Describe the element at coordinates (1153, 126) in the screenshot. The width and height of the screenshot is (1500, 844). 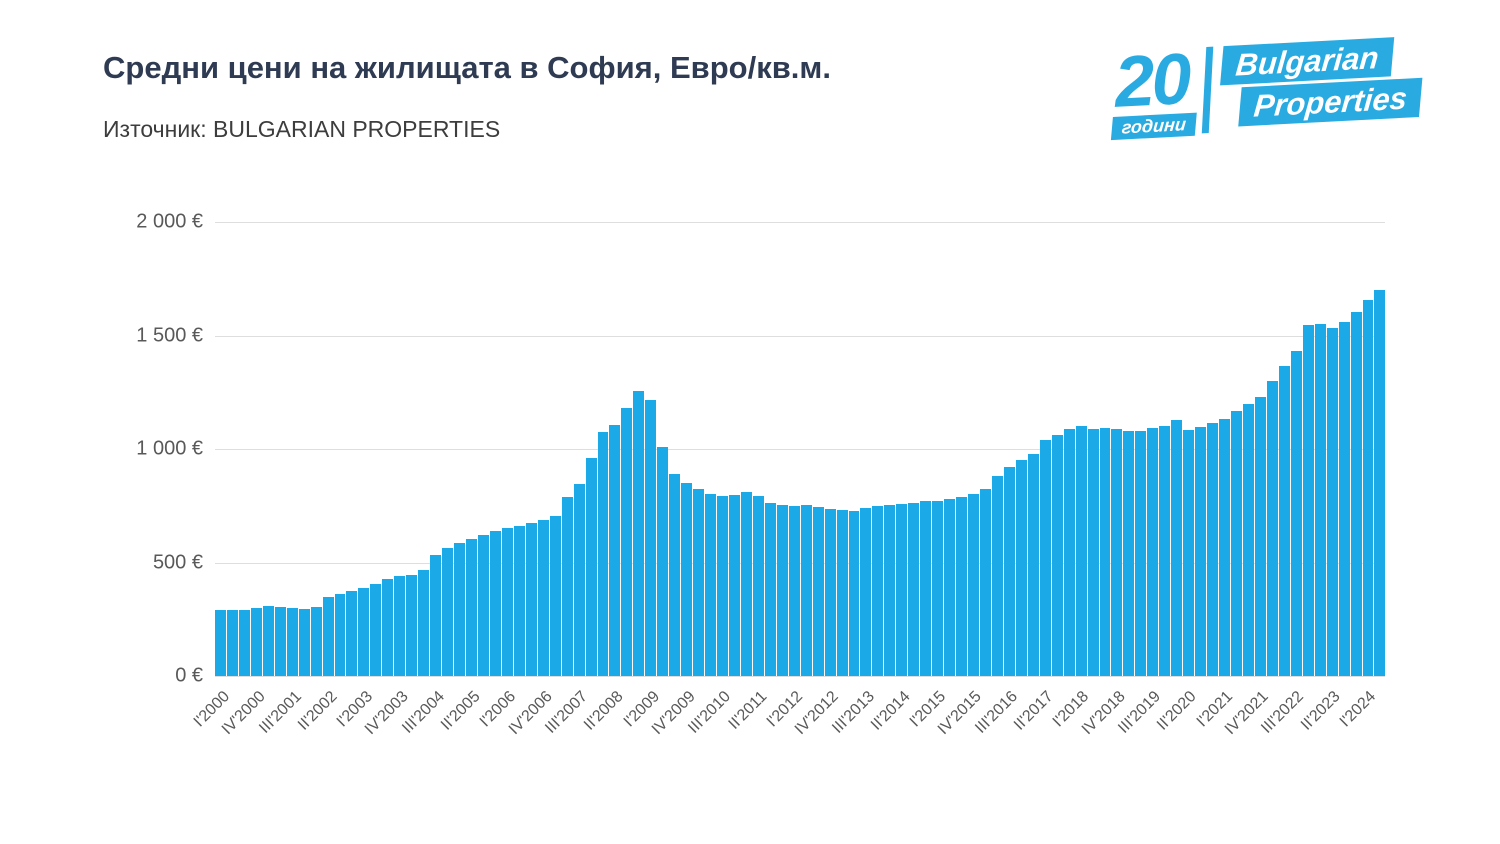
I see `logo-years-label: години` at that location.